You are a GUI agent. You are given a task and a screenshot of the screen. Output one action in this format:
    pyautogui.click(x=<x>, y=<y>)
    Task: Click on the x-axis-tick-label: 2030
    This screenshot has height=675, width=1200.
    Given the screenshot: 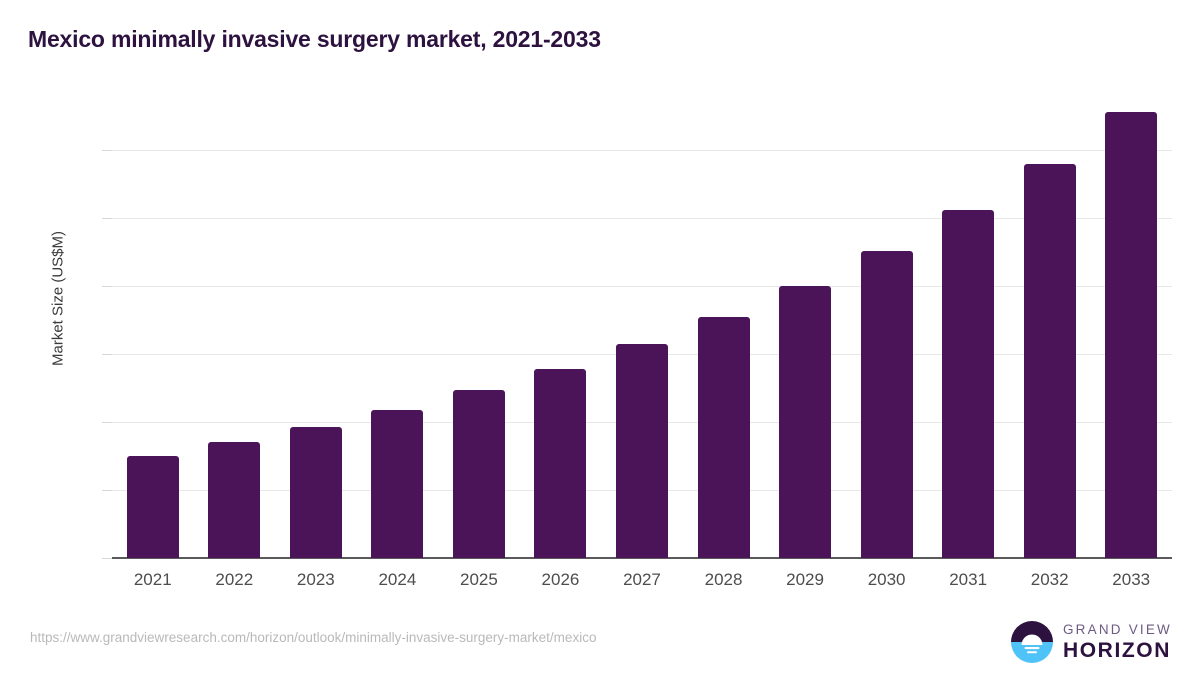 What is the action you would take?
    pyautogui.click(x=886, y=579)
    